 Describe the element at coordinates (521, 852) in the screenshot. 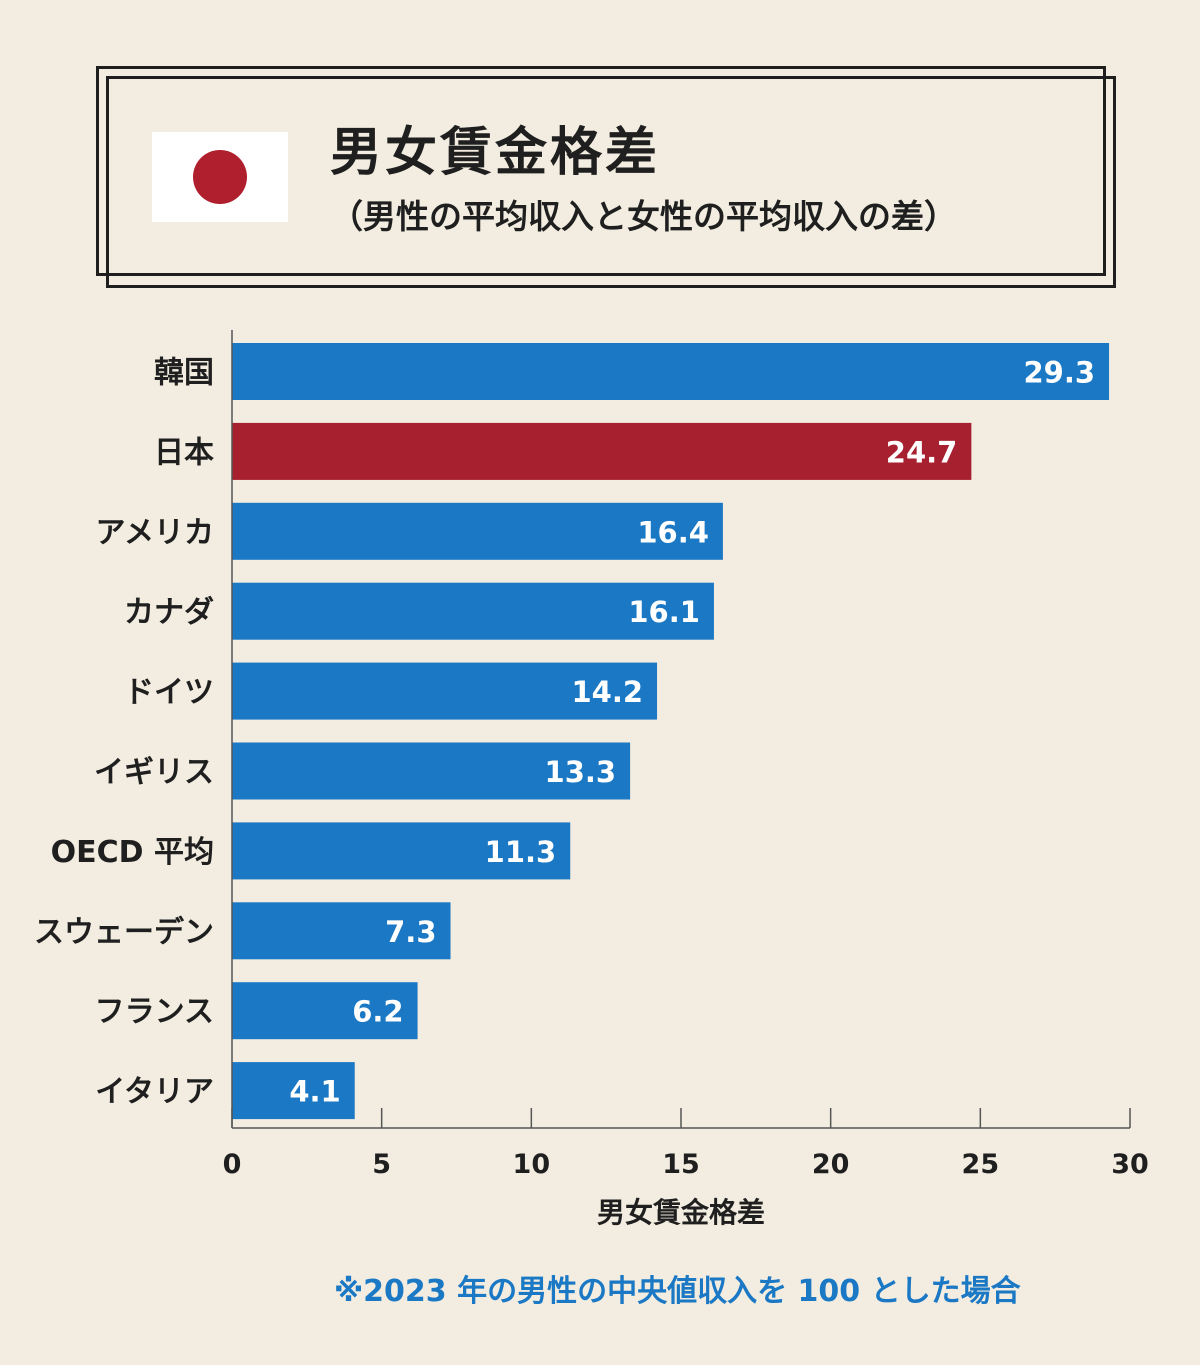

I see `bar-value-label: 11.3` at that location.